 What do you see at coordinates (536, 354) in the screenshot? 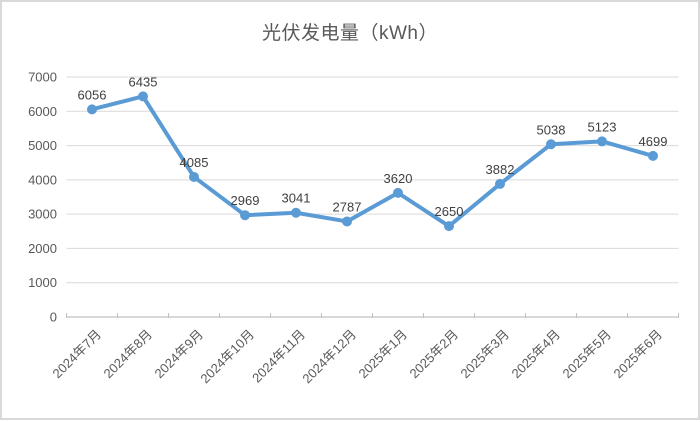
I see `x-axis-category-label: 2025年4月` at bounding box center [536, 354].